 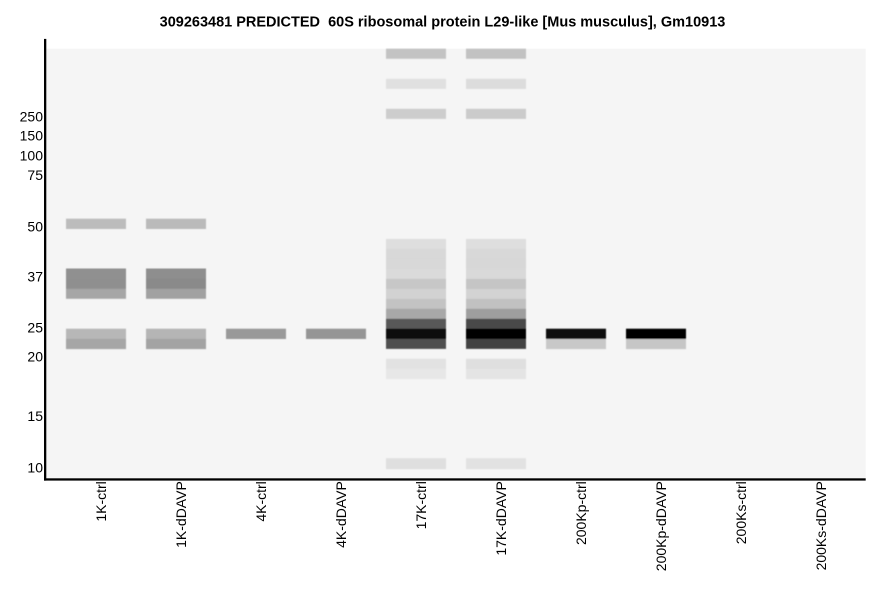 I want to click on svg-text: 200Kp-ctrl, so click(x=581, y=513).